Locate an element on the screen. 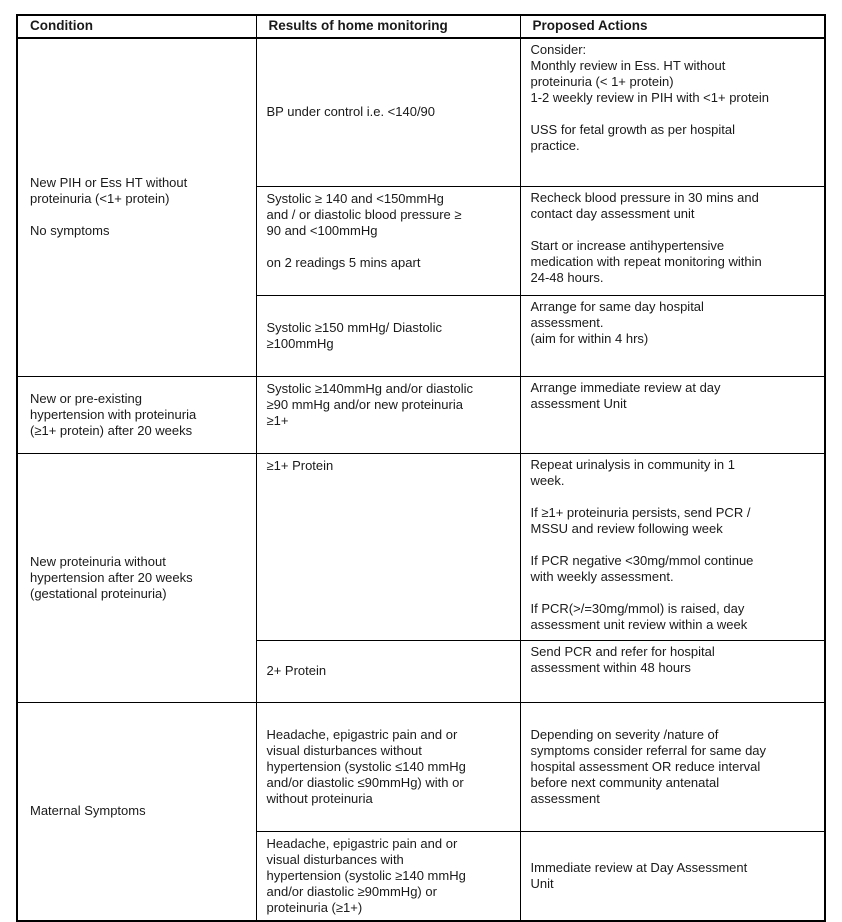 The width and height of the screenshot is (842, 922). results-text: 2+ Protein is located at coordinates (296, 670).